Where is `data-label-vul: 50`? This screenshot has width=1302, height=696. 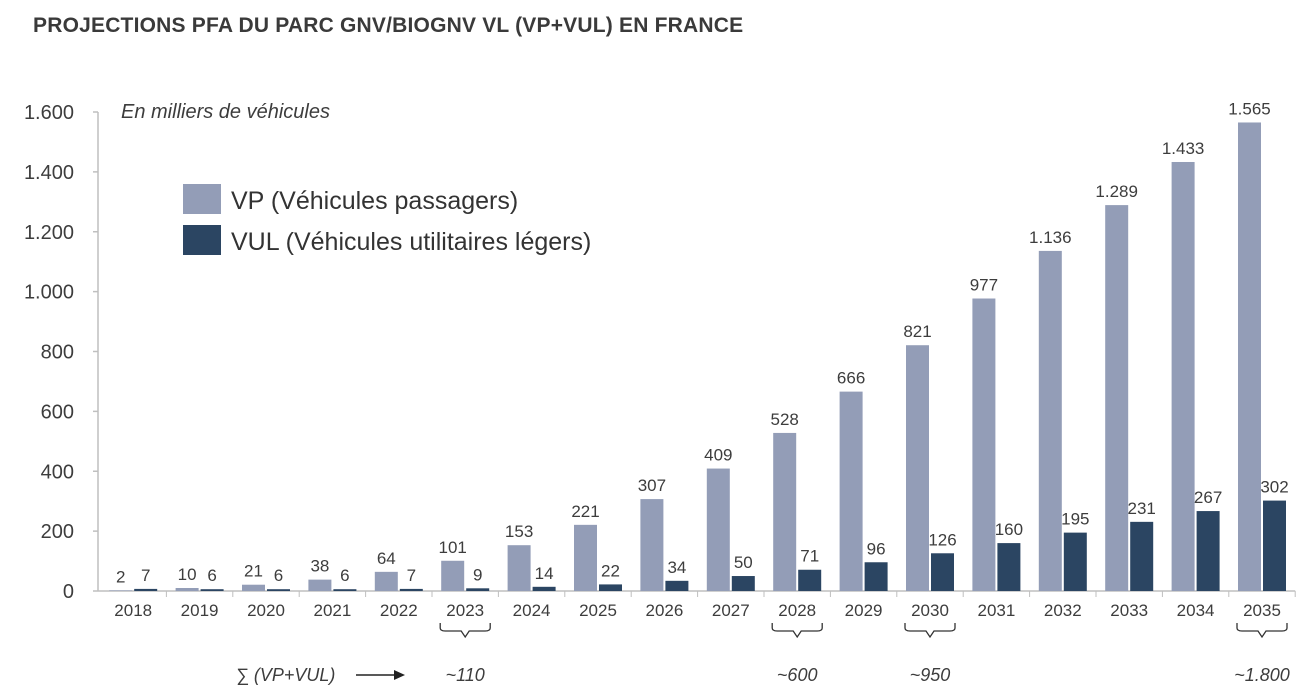
data-label-vul: 50 is located at coordinates (743, 562).